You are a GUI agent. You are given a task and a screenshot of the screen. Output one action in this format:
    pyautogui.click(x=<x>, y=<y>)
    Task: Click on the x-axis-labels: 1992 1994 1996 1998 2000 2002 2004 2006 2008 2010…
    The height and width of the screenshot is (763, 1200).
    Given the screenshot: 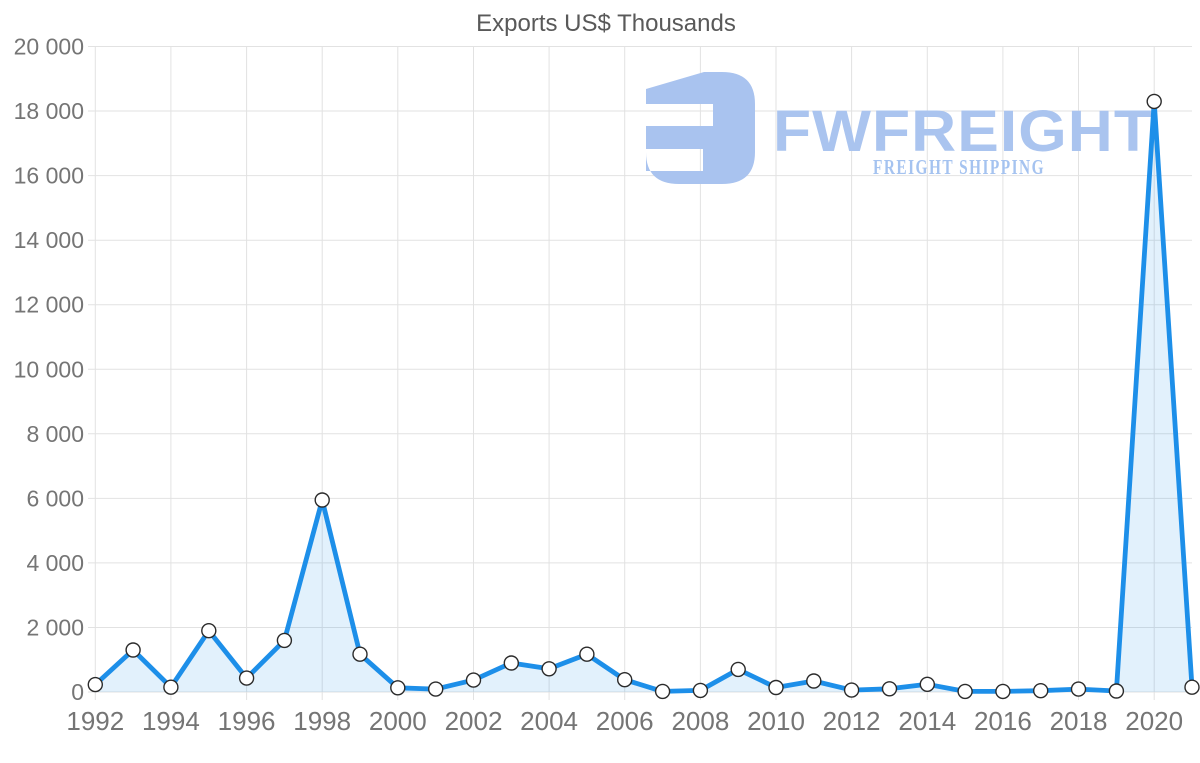 What is the action you would take?
    pyautogui.click(x=624, y=721)
    